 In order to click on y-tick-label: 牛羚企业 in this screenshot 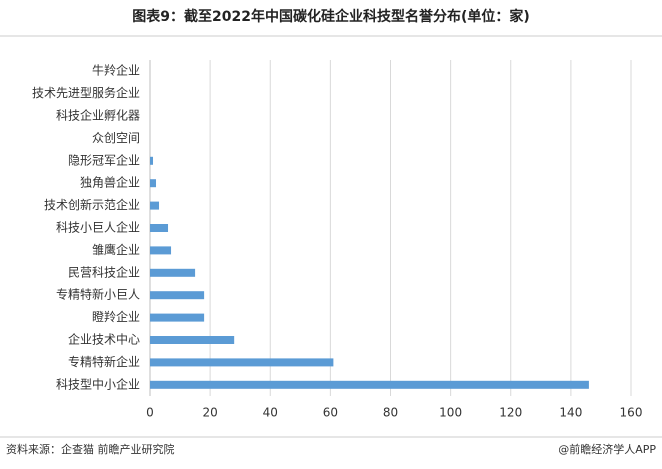, I will do `click(116, 70)`.